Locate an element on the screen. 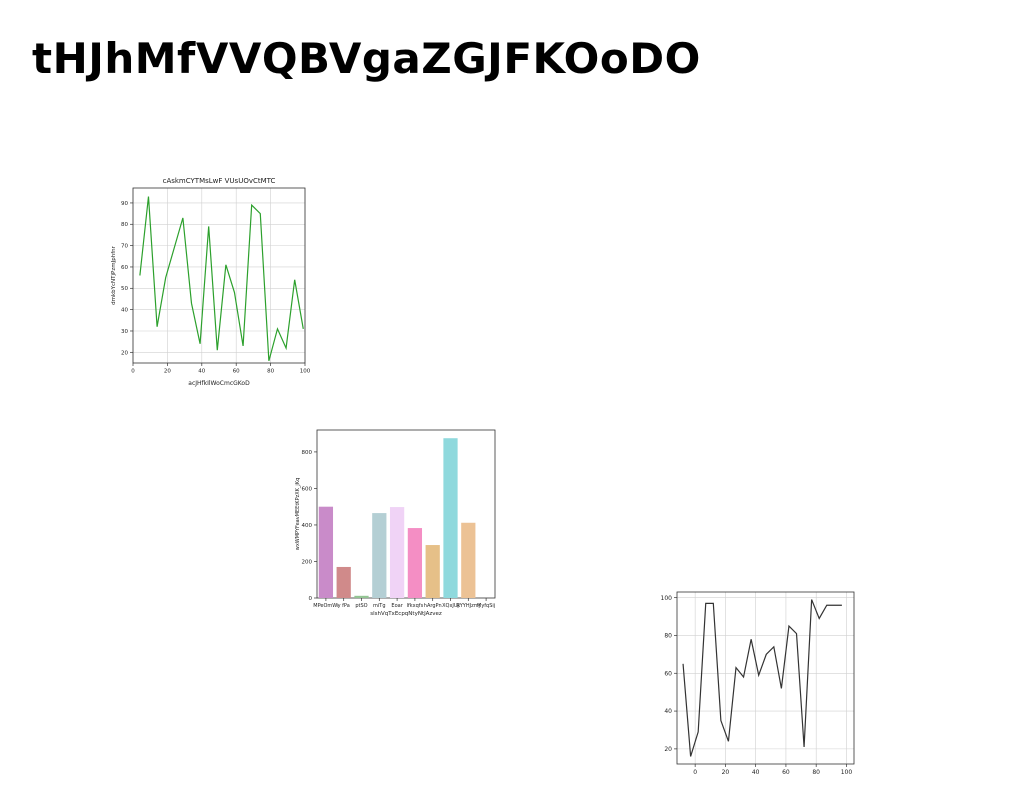 The width and height of the screenshot is (1024, 788). x-tick-label: MPeOmWi is located at coordinates (325, 606).